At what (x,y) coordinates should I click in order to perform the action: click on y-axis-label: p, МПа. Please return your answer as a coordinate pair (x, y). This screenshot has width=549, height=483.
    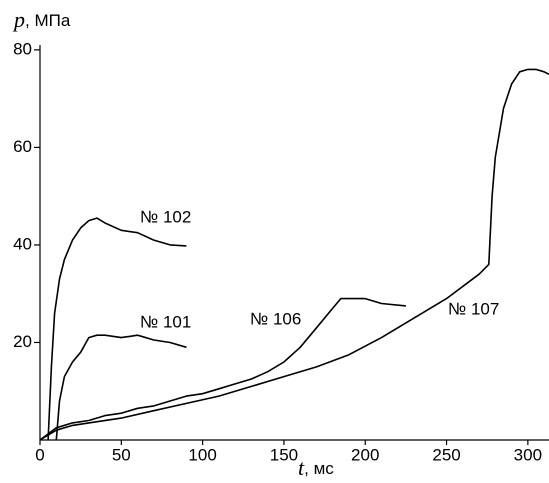
    Looking at the image, I should click on (41, 19).